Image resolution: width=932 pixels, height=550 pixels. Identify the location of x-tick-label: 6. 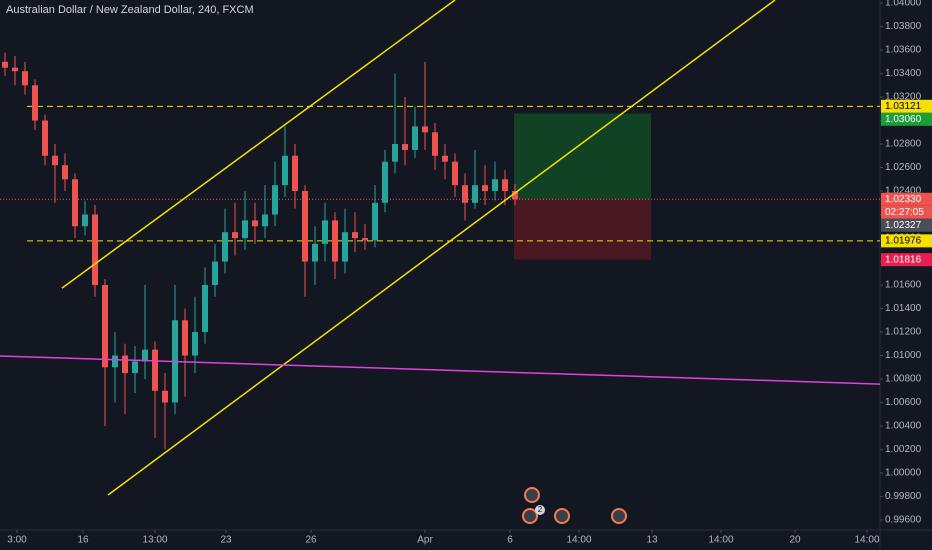
(510, 540).